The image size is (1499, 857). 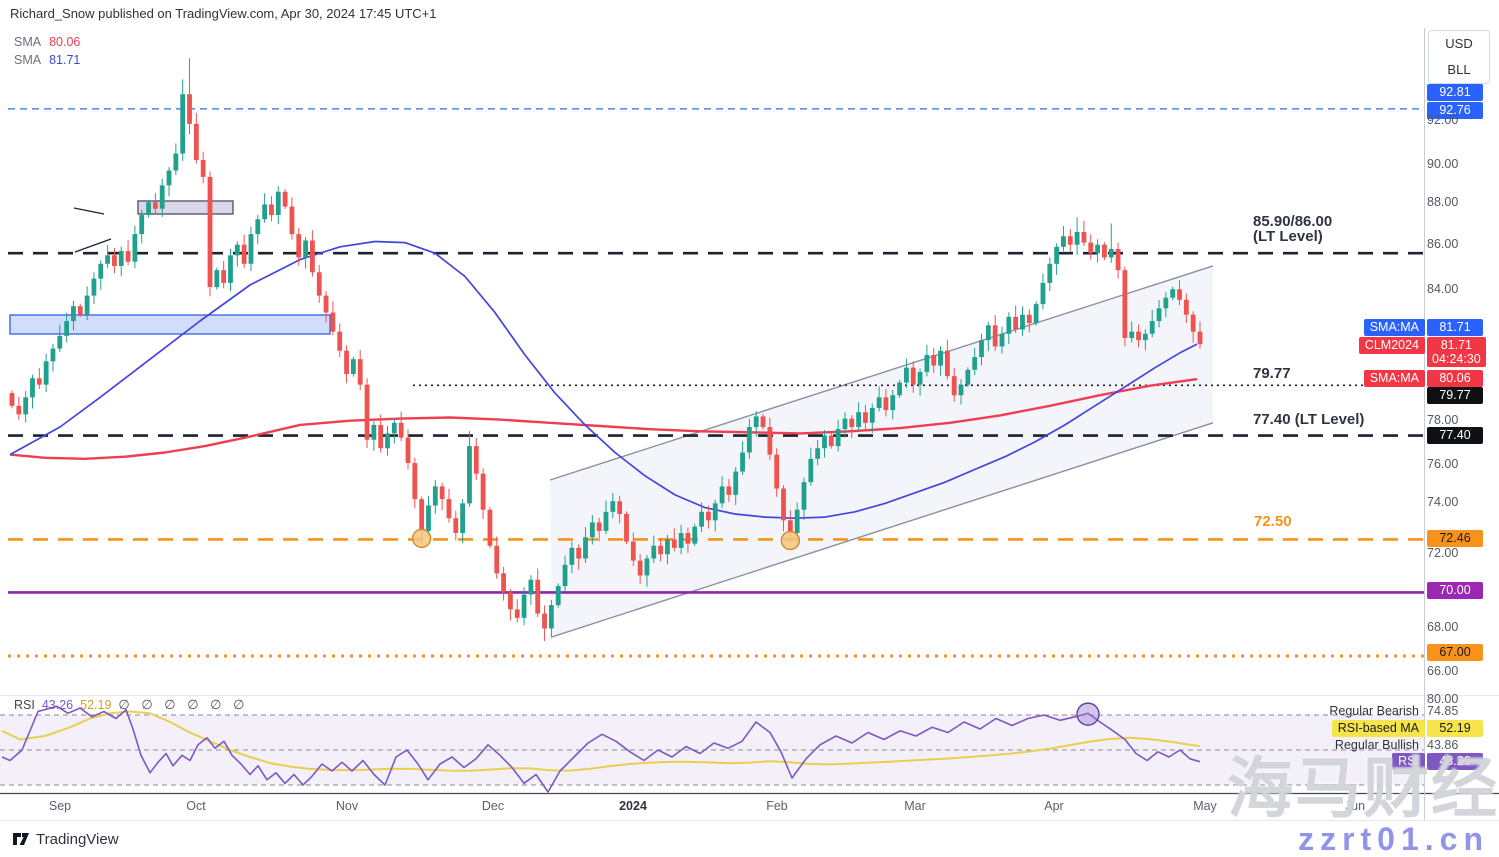 I want to click on price-axis-label: 80.06 SMA:MA, so click(x=1423, y=379).